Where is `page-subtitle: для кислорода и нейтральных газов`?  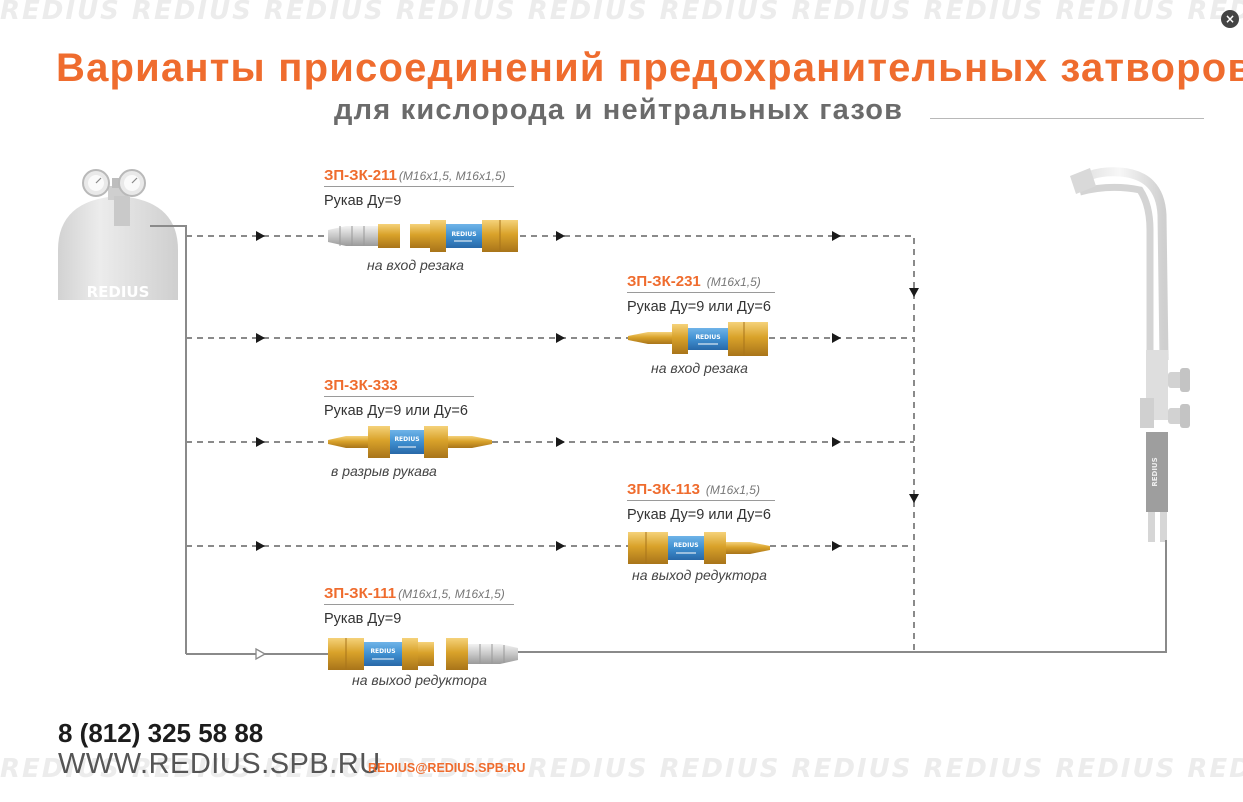
page-subtitle: для кислорода и нейтральных газов is located at coordinates (619, 110).